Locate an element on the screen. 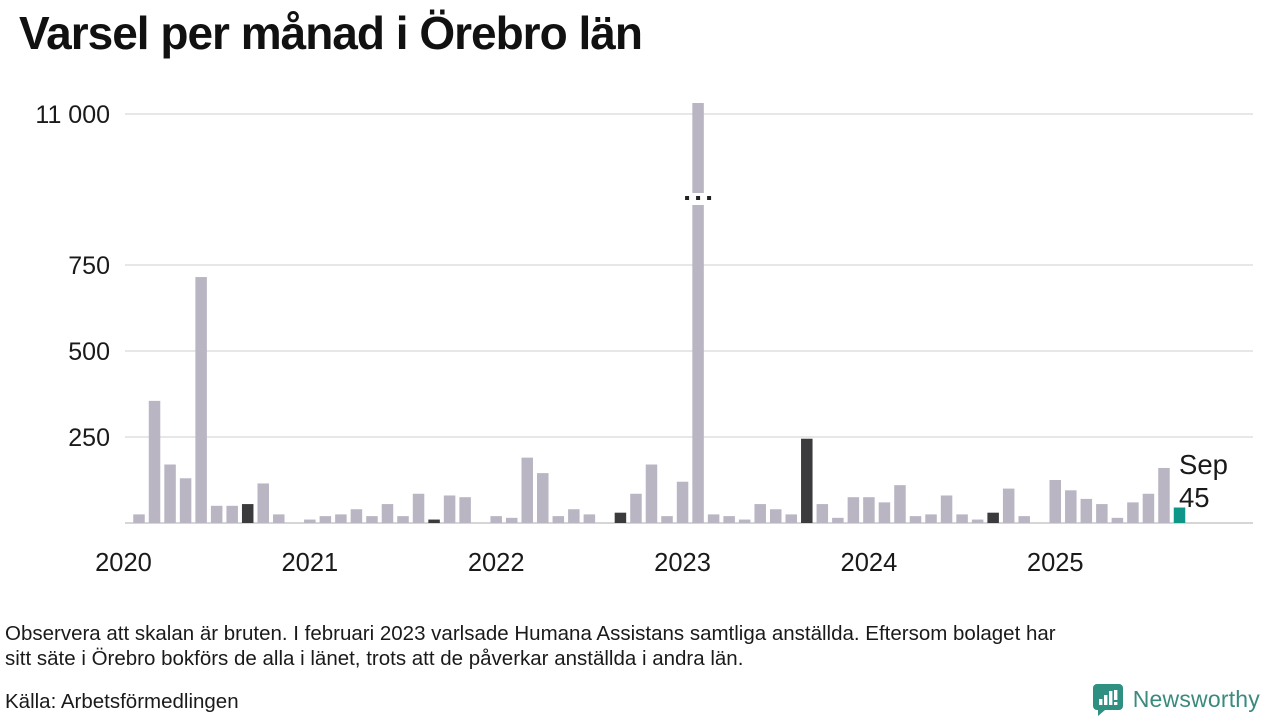 The height and width of the screenshot is (720, 1280). speech-bubble-bar-chart-icon is located at coordinates (1107, 700).